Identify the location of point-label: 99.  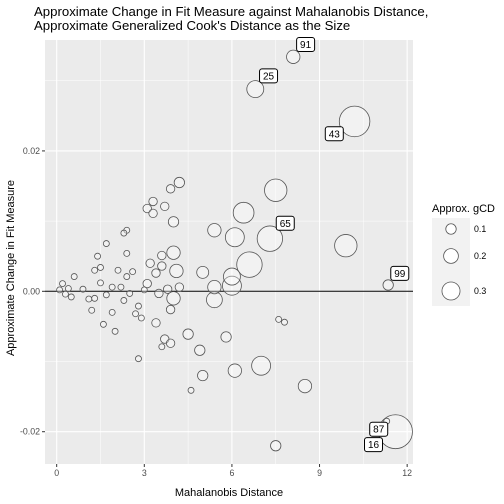
(400, 273).